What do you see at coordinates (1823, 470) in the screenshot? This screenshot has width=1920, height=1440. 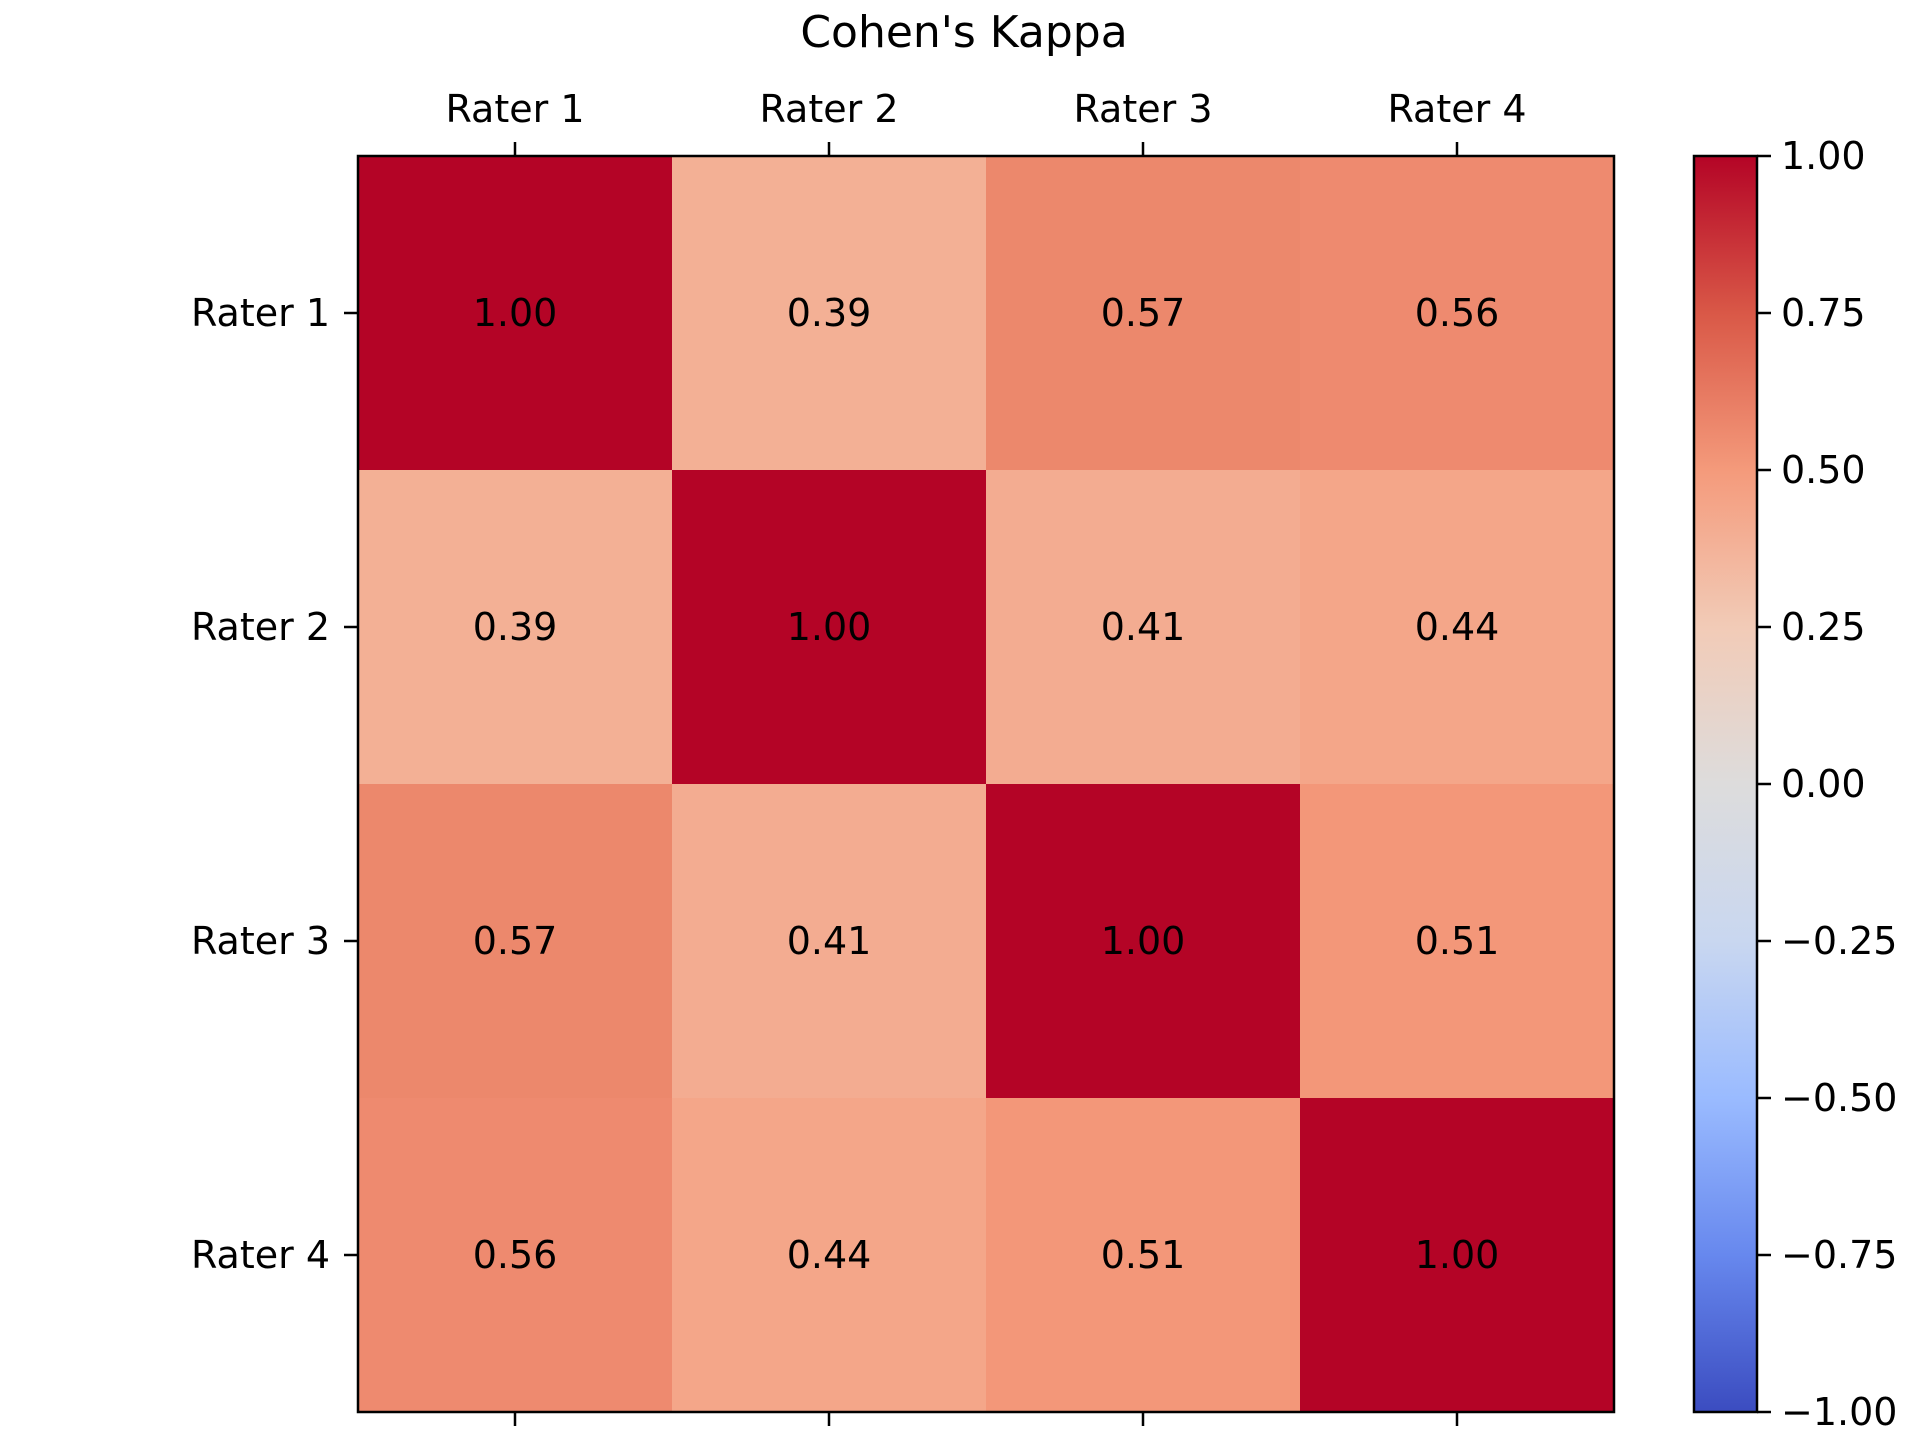 I see `colorbar-tick-label: 0.50` at bounding box center [1823, 470].